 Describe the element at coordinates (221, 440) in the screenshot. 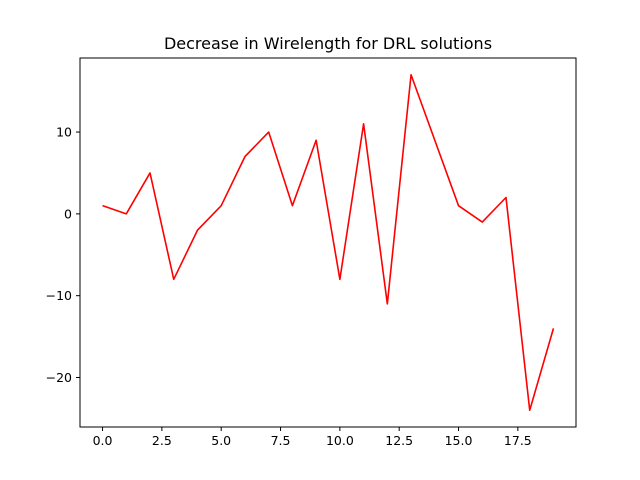

I see `x-tick-label: 5.0` at that location.